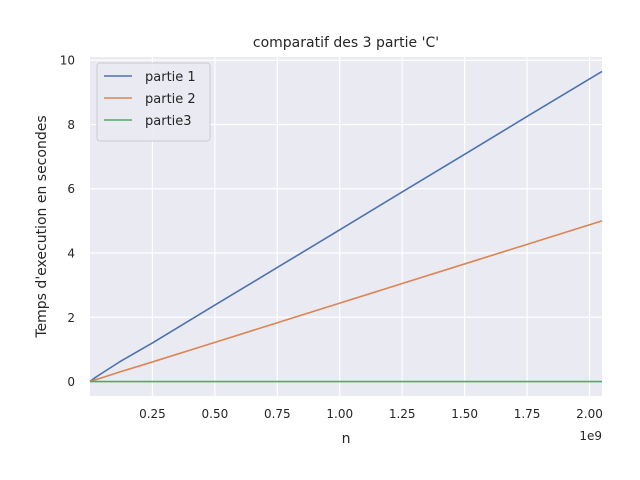 This screenshot has width=640, height=480. I want to click on x-tick-label: 0.75, so click(277, 414).